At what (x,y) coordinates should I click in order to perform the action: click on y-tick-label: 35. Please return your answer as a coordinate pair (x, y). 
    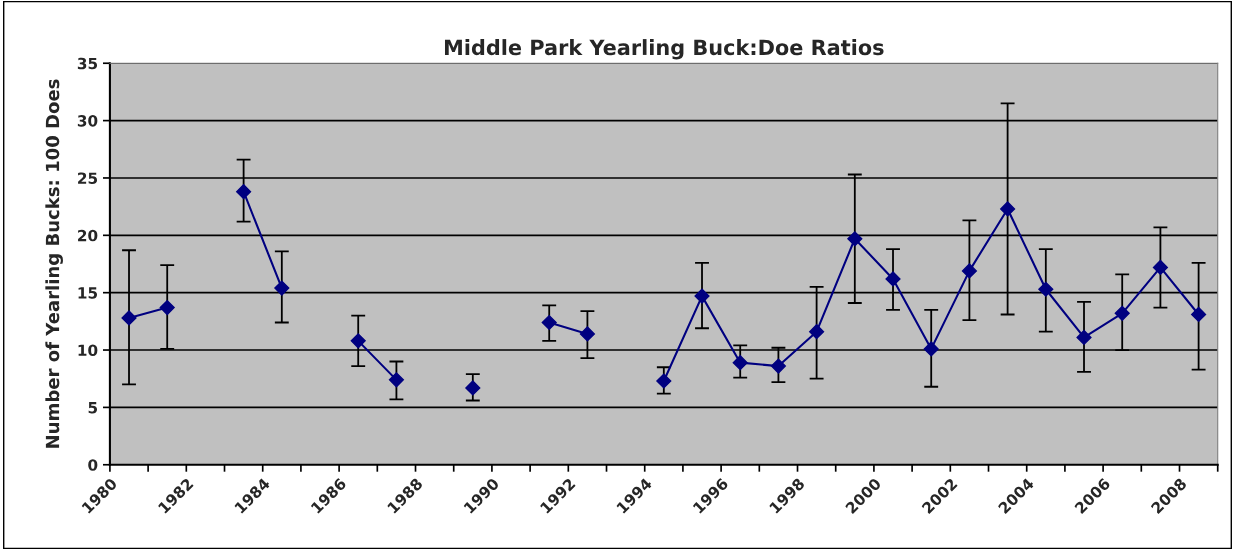
    Looking at the image, I should click on (87, 63).